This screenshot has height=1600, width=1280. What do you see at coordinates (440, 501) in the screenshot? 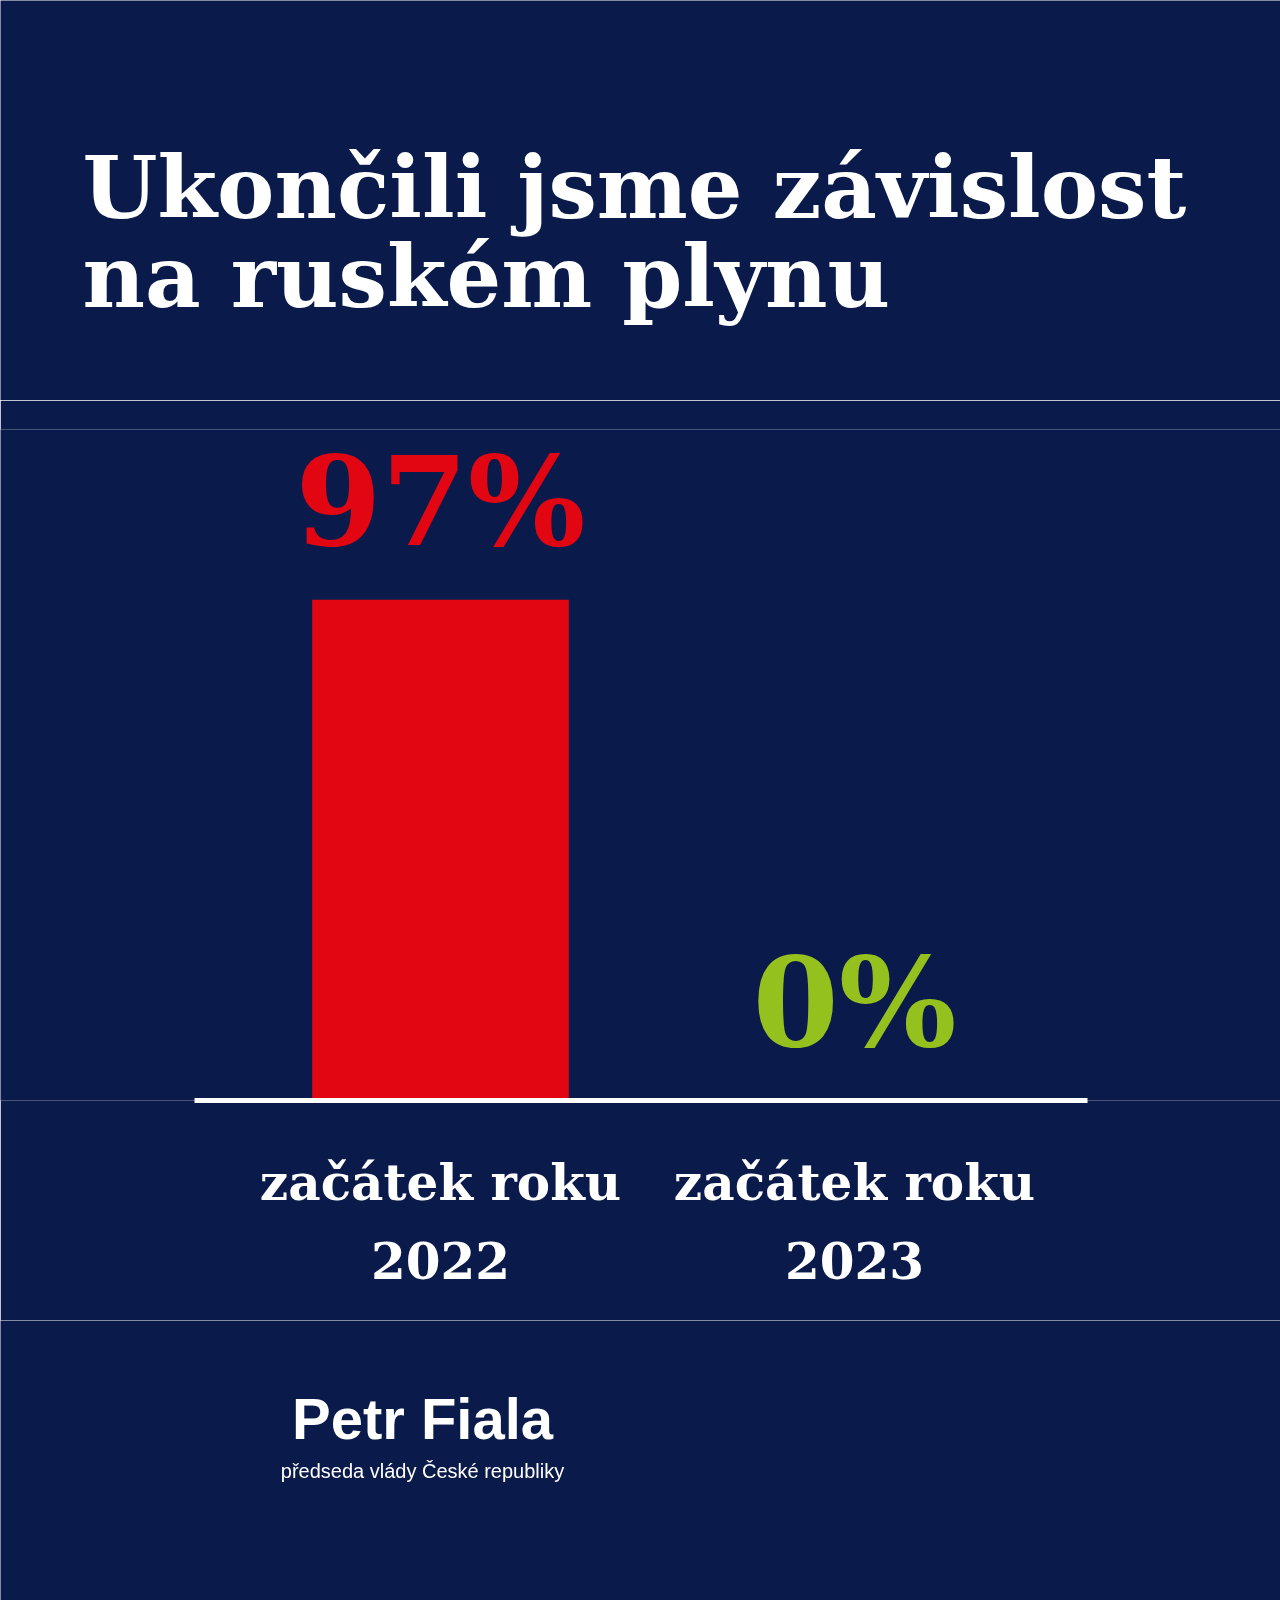
I see `data-label: 97%` at bounding box center [440, 501].